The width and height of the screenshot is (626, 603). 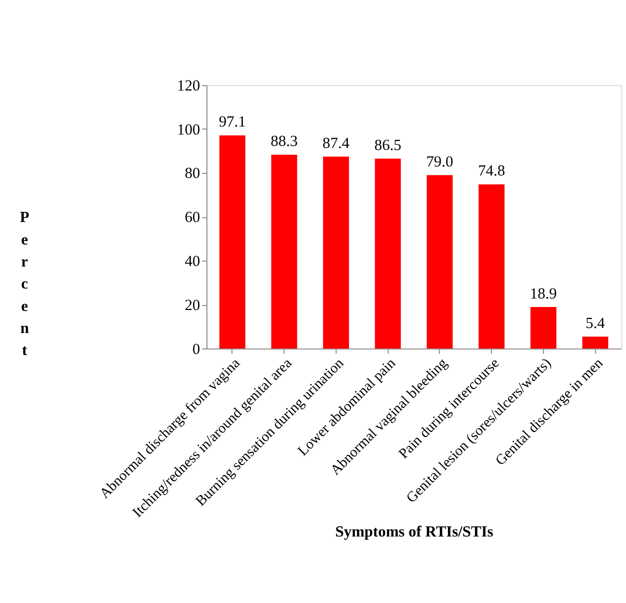 I want to click on y-tick-label: 20, so click(x=192, y=305).